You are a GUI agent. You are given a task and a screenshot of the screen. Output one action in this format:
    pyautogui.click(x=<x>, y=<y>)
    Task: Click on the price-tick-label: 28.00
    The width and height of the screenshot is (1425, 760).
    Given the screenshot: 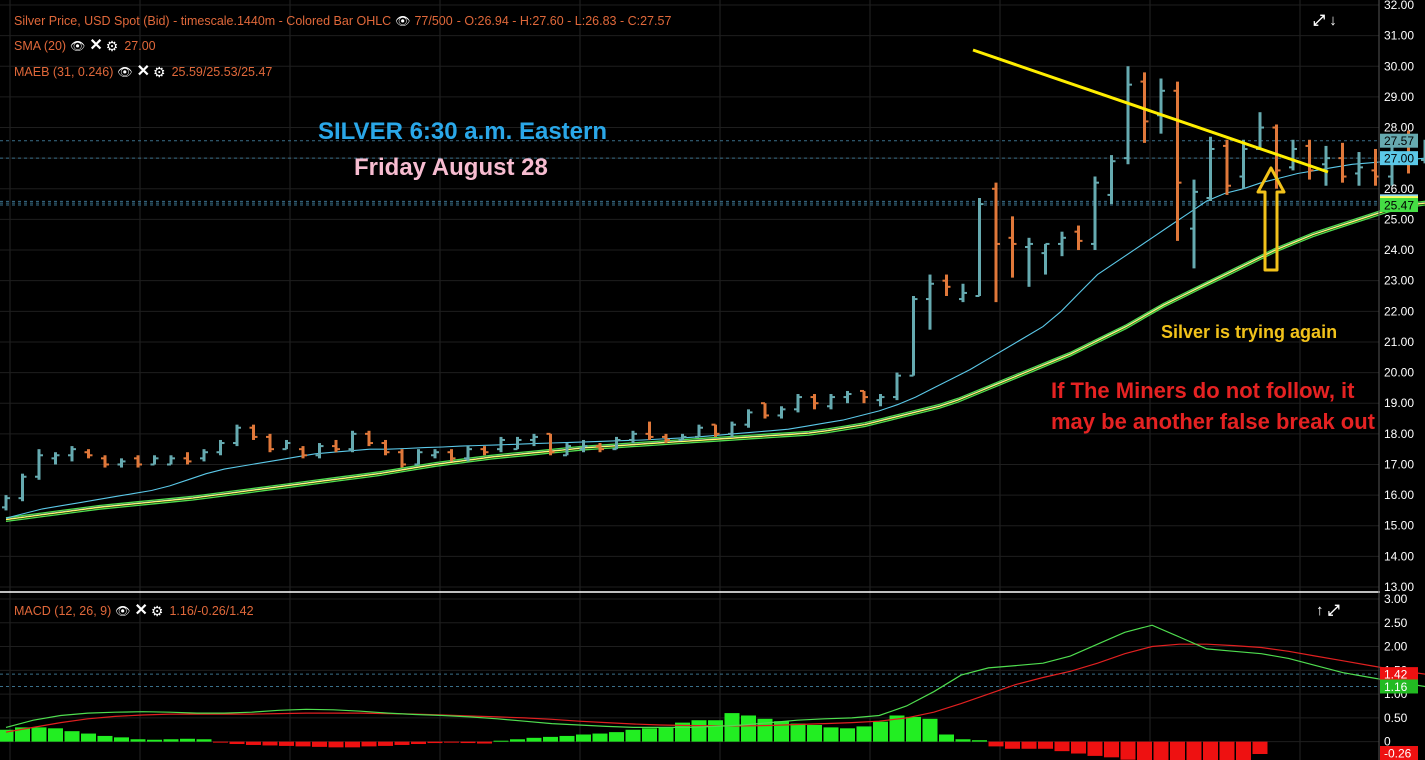 What is the action you would take?
    pyautogui.click(x=1399, y=128)
    